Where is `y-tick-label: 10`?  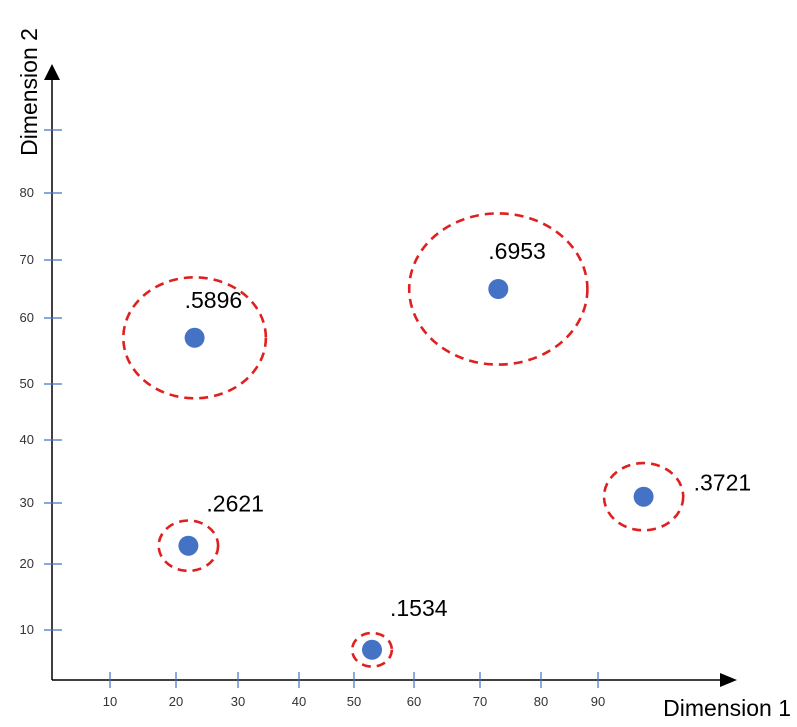 y-tick-label: 10 is located at coordinates (27, 629).